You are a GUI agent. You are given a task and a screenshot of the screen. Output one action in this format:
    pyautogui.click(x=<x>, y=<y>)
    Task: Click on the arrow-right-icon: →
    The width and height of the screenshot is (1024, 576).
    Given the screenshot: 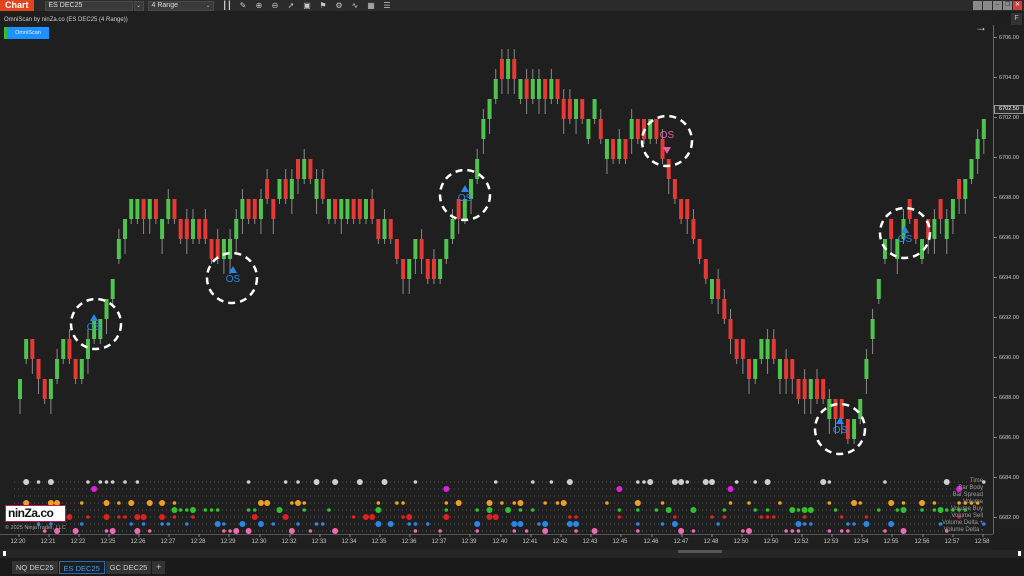 What is the action you would take?
    pyautogui.click(x=981, y=27)
    